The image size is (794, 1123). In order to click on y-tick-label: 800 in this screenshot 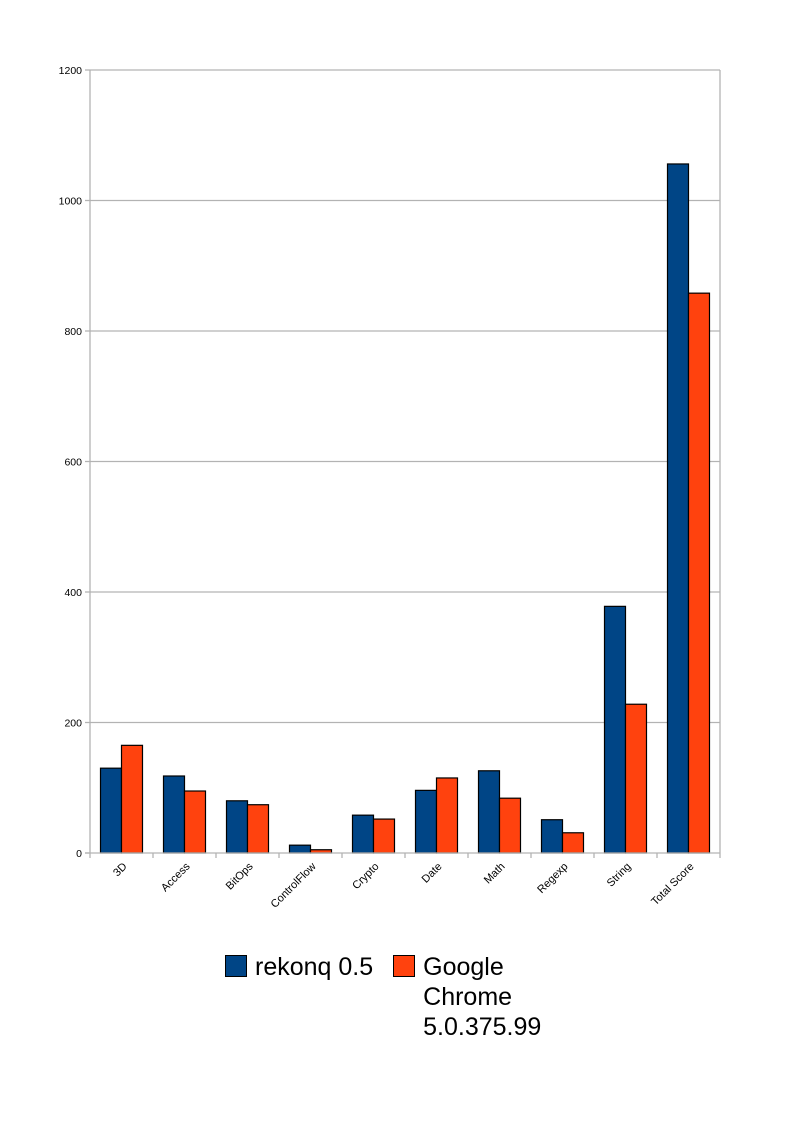, I will do `click(73, 332)`.